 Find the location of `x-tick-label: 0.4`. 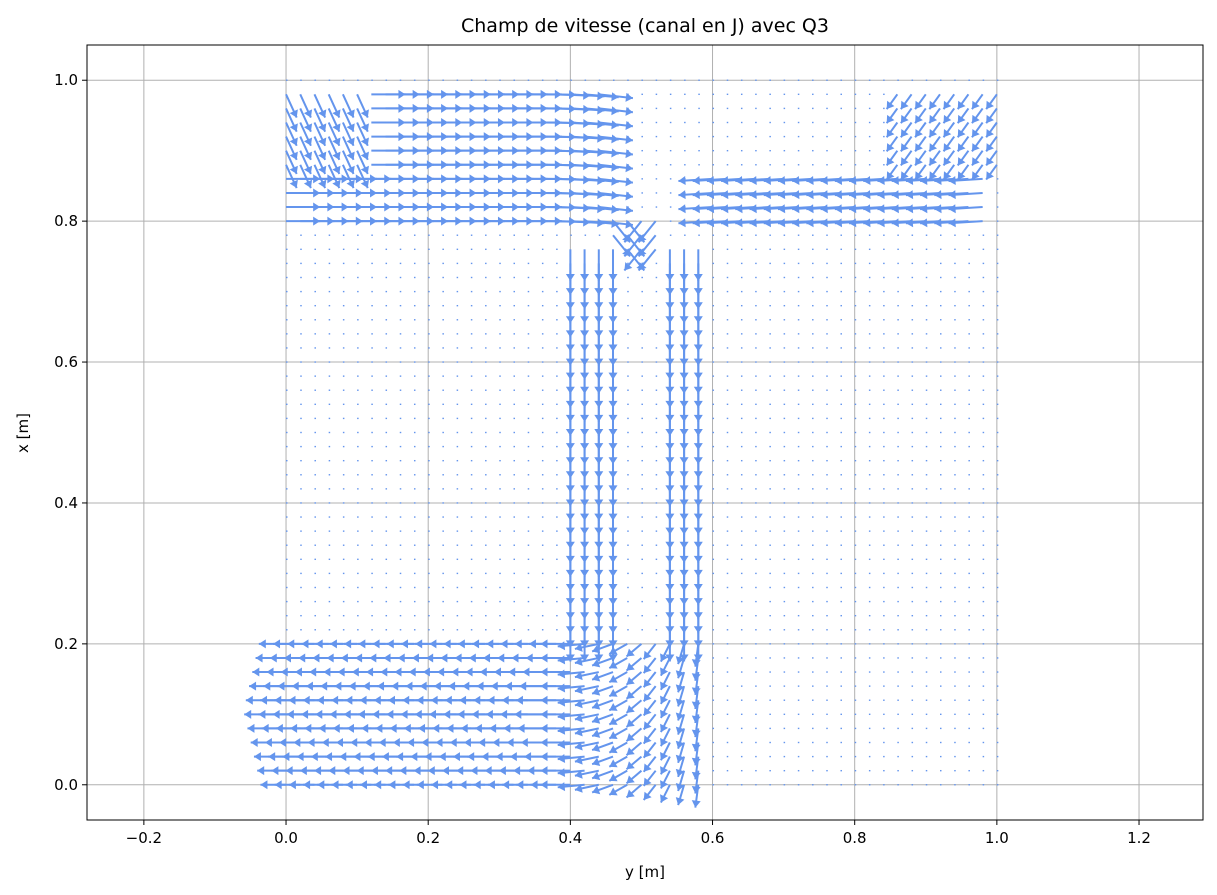

x-tick-label: 0.4 is located at coordinates (570, 838).